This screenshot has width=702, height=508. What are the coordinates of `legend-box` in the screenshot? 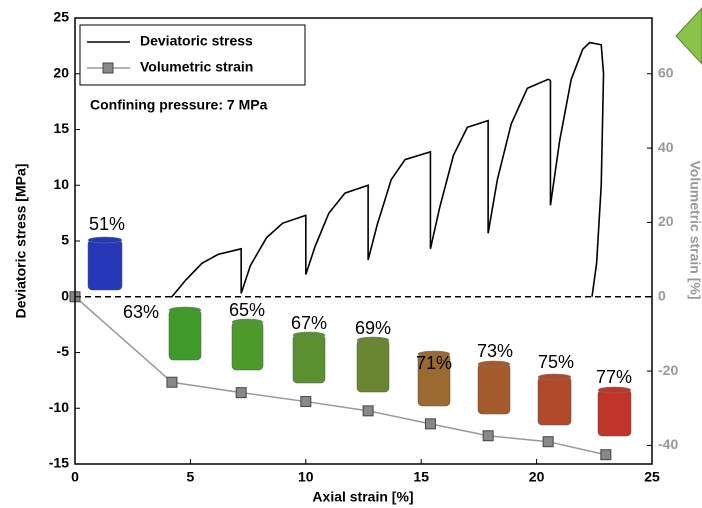 It's located at (192, 55).